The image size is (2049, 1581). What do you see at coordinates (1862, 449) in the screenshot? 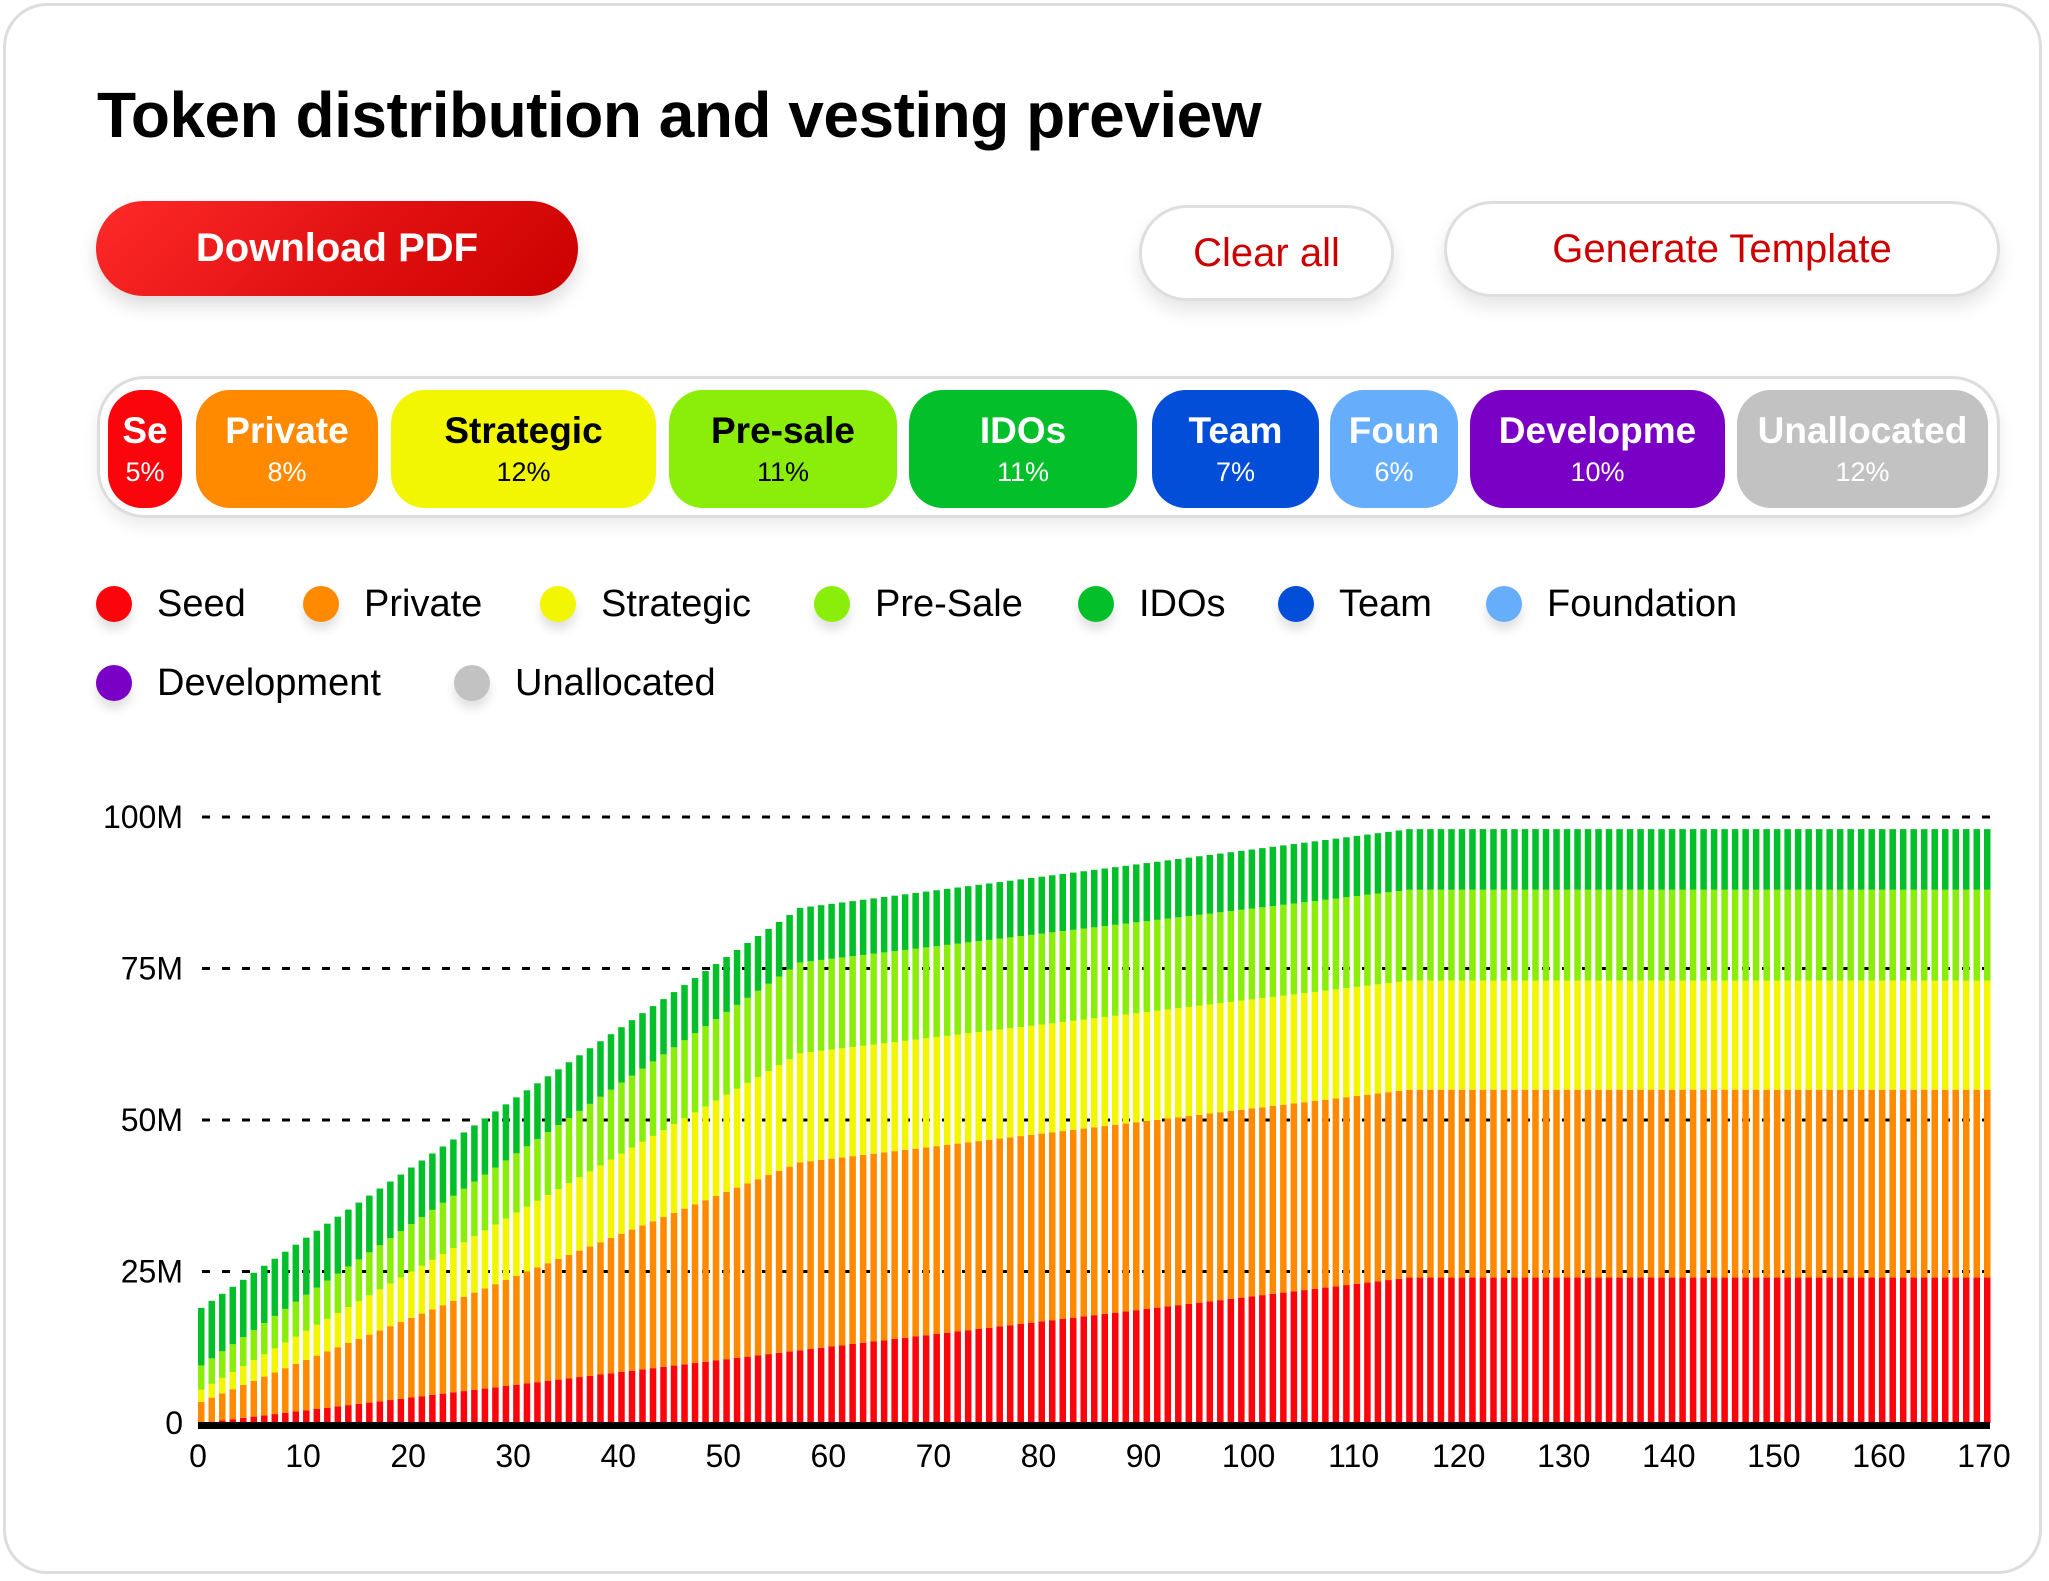
I see `allocation-segment-unallocated: Unallocated 12%` at bounding box center [1862, 449].